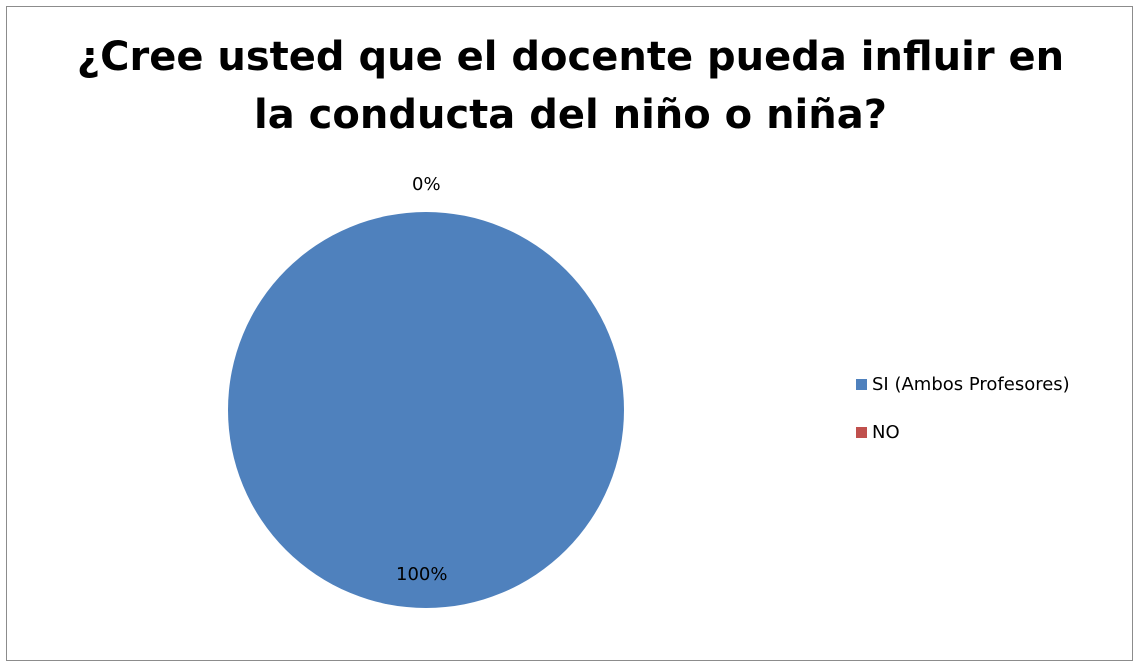  I want to click on legend: SI (Ambos Profesores) NO, so click(963, 420).